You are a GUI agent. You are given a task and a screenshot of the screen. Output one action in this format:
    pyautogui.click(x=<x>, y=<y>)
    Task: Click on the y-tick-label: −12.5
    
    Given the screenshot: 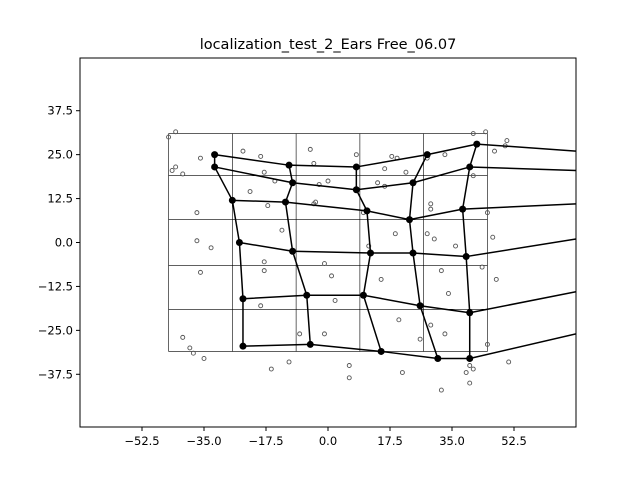 What is the action you would take?
    pyautogui.click(x=55, y=286)
    